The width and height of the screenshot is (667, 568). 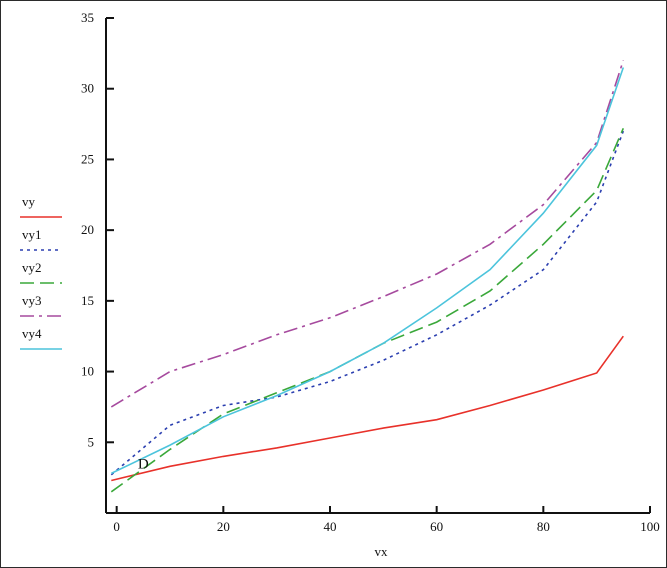 I want to click on legend: vy vy1 vy2 vy3 vy4, so click(x=41, y=272).